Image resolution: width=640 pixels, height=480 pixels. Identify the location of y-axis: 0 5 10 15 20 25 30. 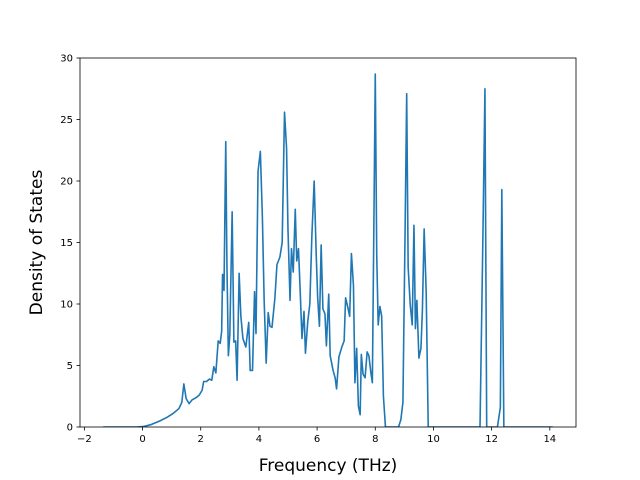
(70, 244).